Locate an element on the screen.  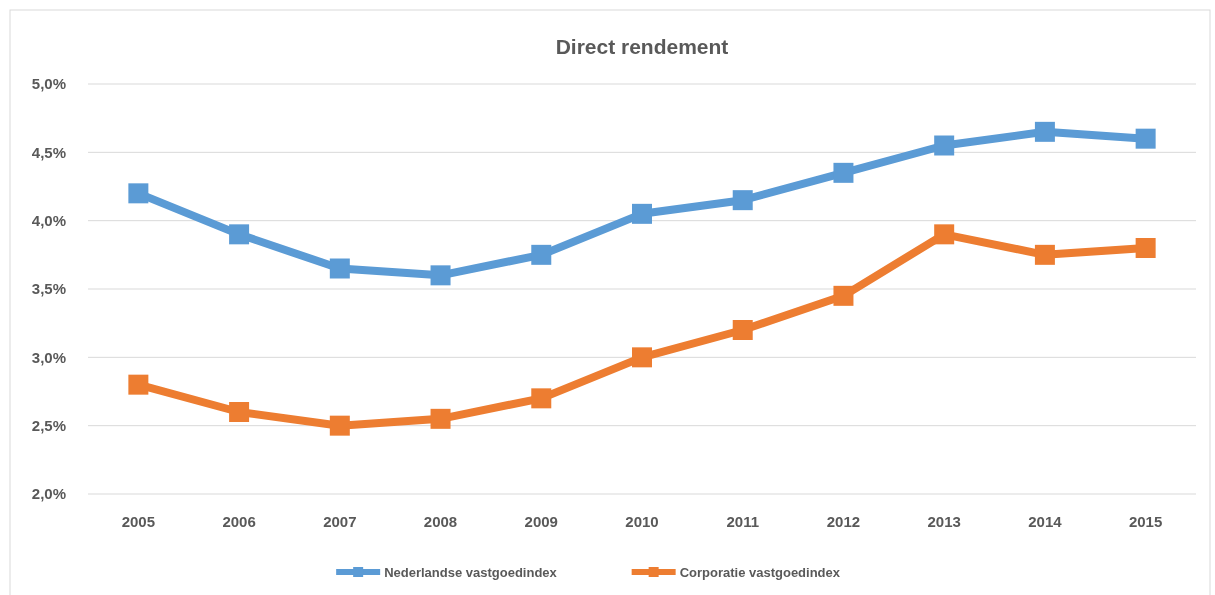
chart-title: Direct rendement is located at coordinates (642, 46).